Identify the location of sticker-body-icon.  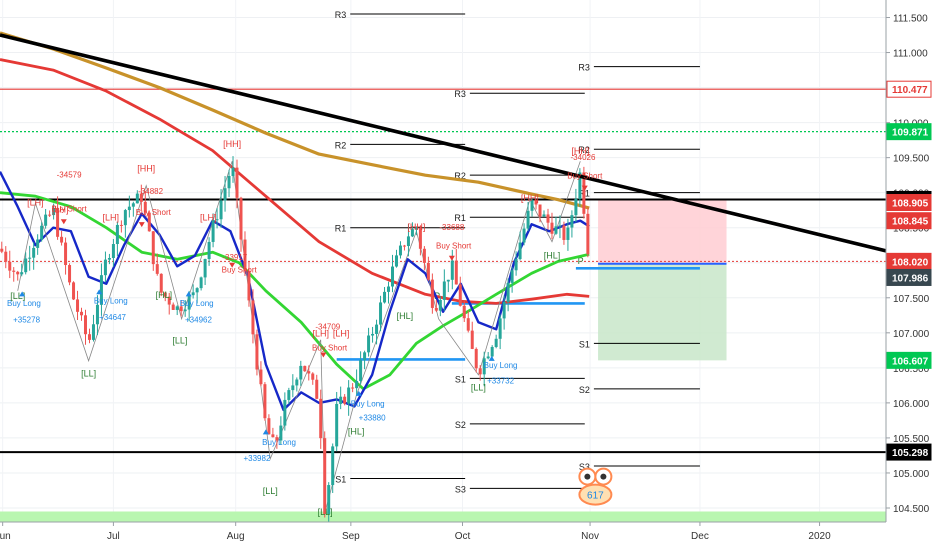
(595, 494).